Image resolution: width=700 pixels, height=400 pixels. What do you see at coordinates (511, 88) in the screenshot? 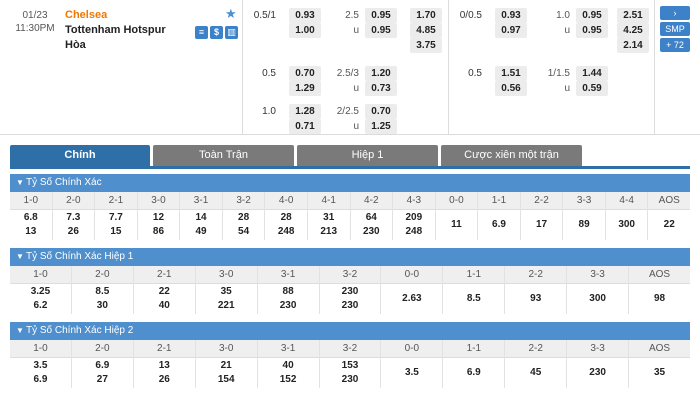
I see `away-odds: 0.56` at bounding box center [511, 88].